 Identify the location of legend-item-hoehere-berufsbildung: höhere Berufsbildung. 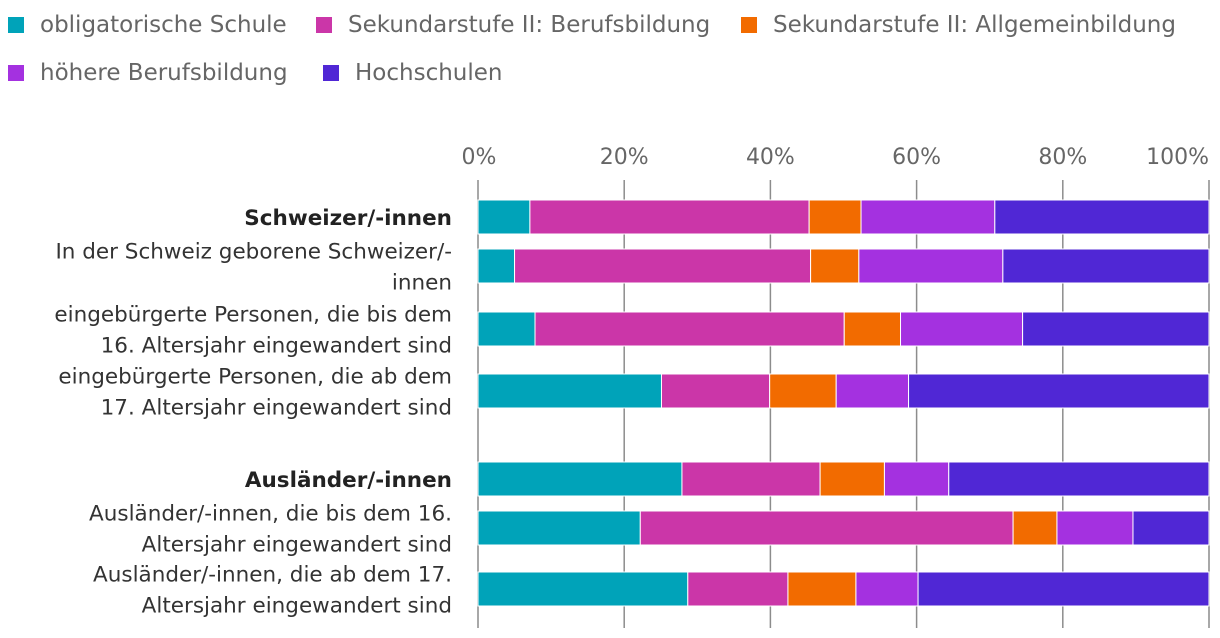
(148, 73).